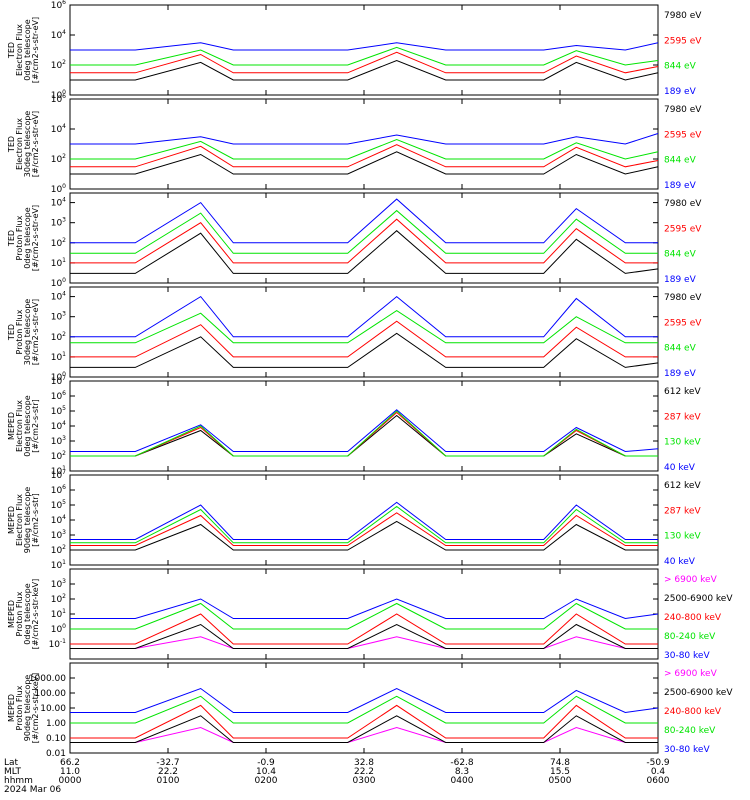 The width and height of the screenshot is (750, 800). Describe the element at coordinates (13, 772) in the screenshot. I see `footer-row-label: MLT` at that location.